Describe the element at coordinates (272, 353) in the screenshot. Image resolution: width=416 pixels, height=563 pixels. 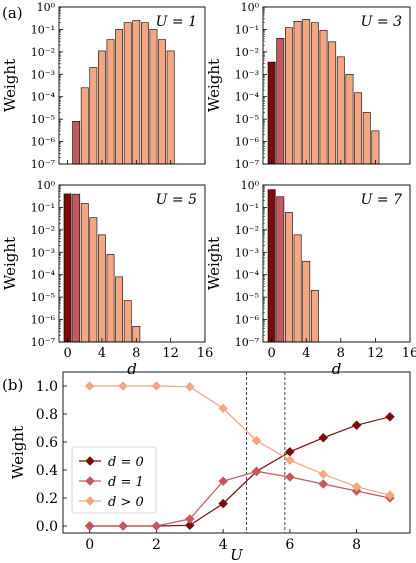
I see `x-tick-label: 0` at that location.